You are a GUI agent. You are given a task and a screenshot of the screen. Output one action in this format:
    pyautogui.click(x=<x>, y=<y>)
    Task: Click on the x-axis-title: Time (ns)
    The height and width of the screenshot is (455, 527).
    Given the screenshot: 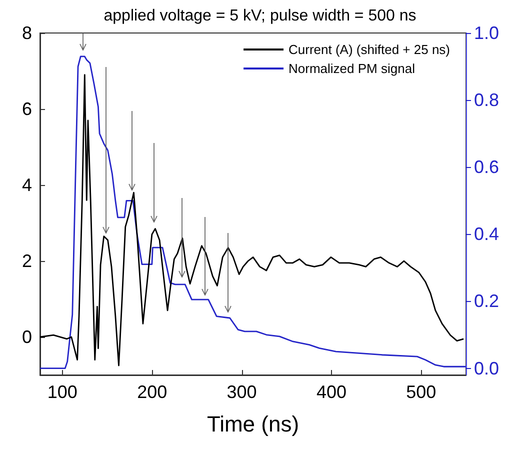 What is the action you would take?
    pyautogui.click(x=253, y=424)
    